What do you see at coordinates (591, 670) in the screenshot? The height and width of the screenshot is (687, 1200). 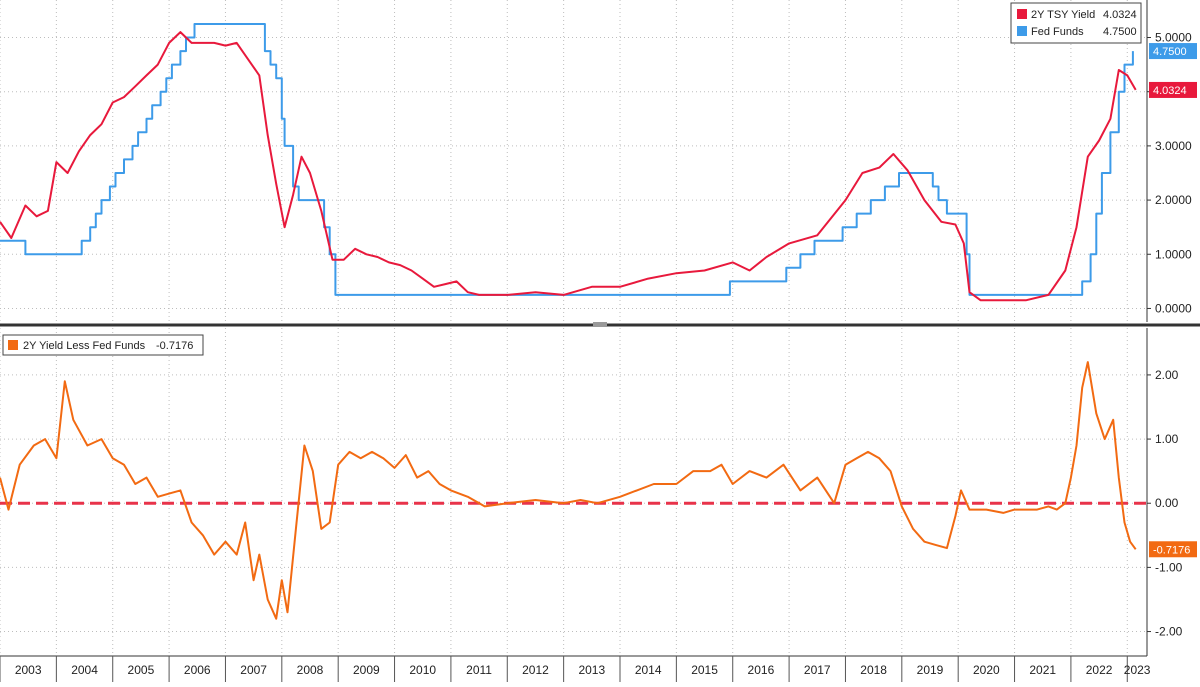 I see `x-tick-label: 2013` at bounding box center [591, 670].